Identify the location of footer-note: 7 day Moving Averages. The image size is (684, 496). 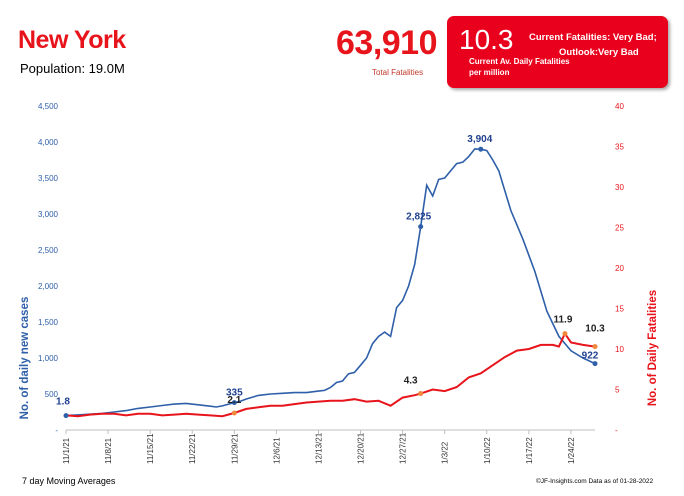
(69, 481).